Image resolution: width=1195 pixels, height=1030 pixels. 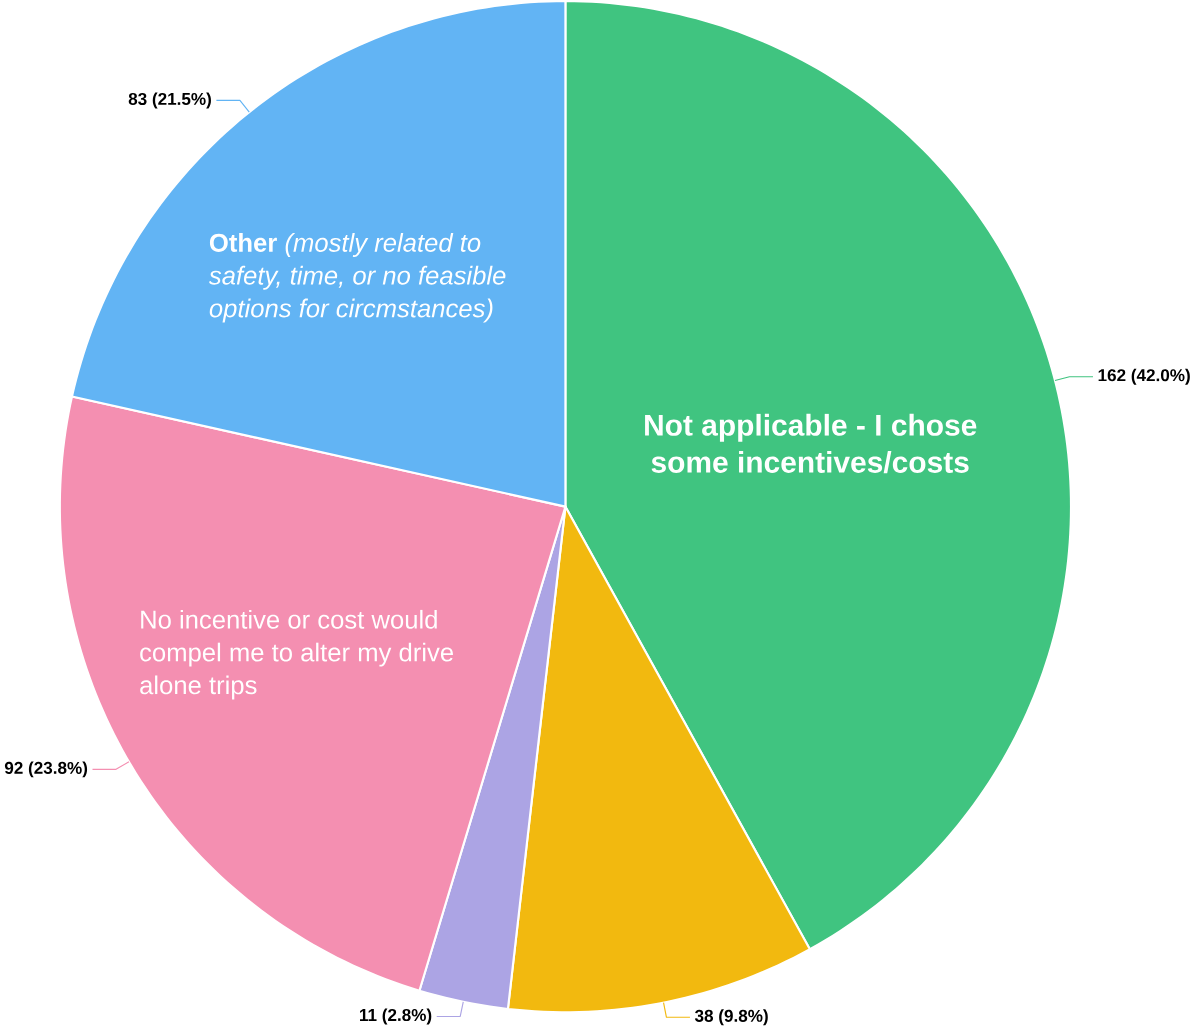 I want to click on slice-label: No incentive or cost would compel me to alter my drive alone trips, so click(x=296, y=655).